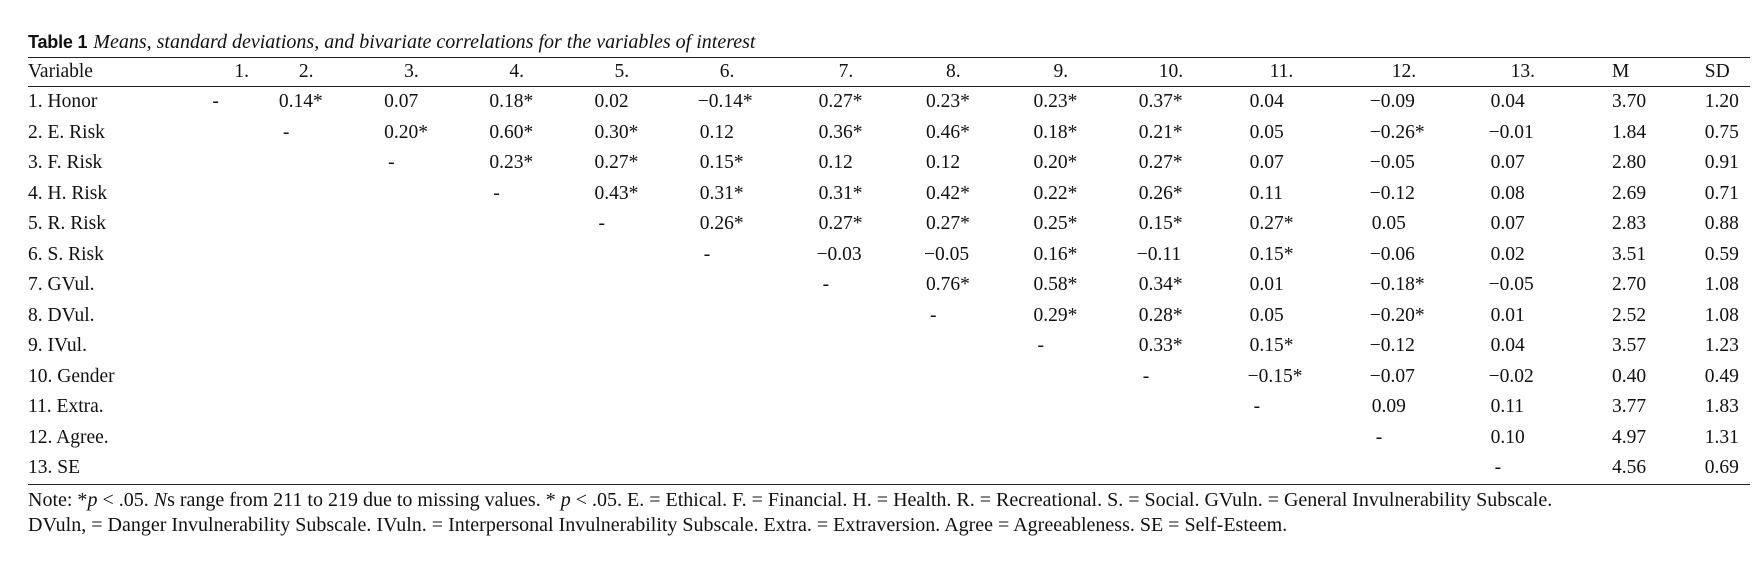 The width and height of the screenshot is (1752, 584). What do you see at coordinates (1629, 193) in the screenshot?
I see `table-cell: 2.69` at bounding box center [1629, 193].